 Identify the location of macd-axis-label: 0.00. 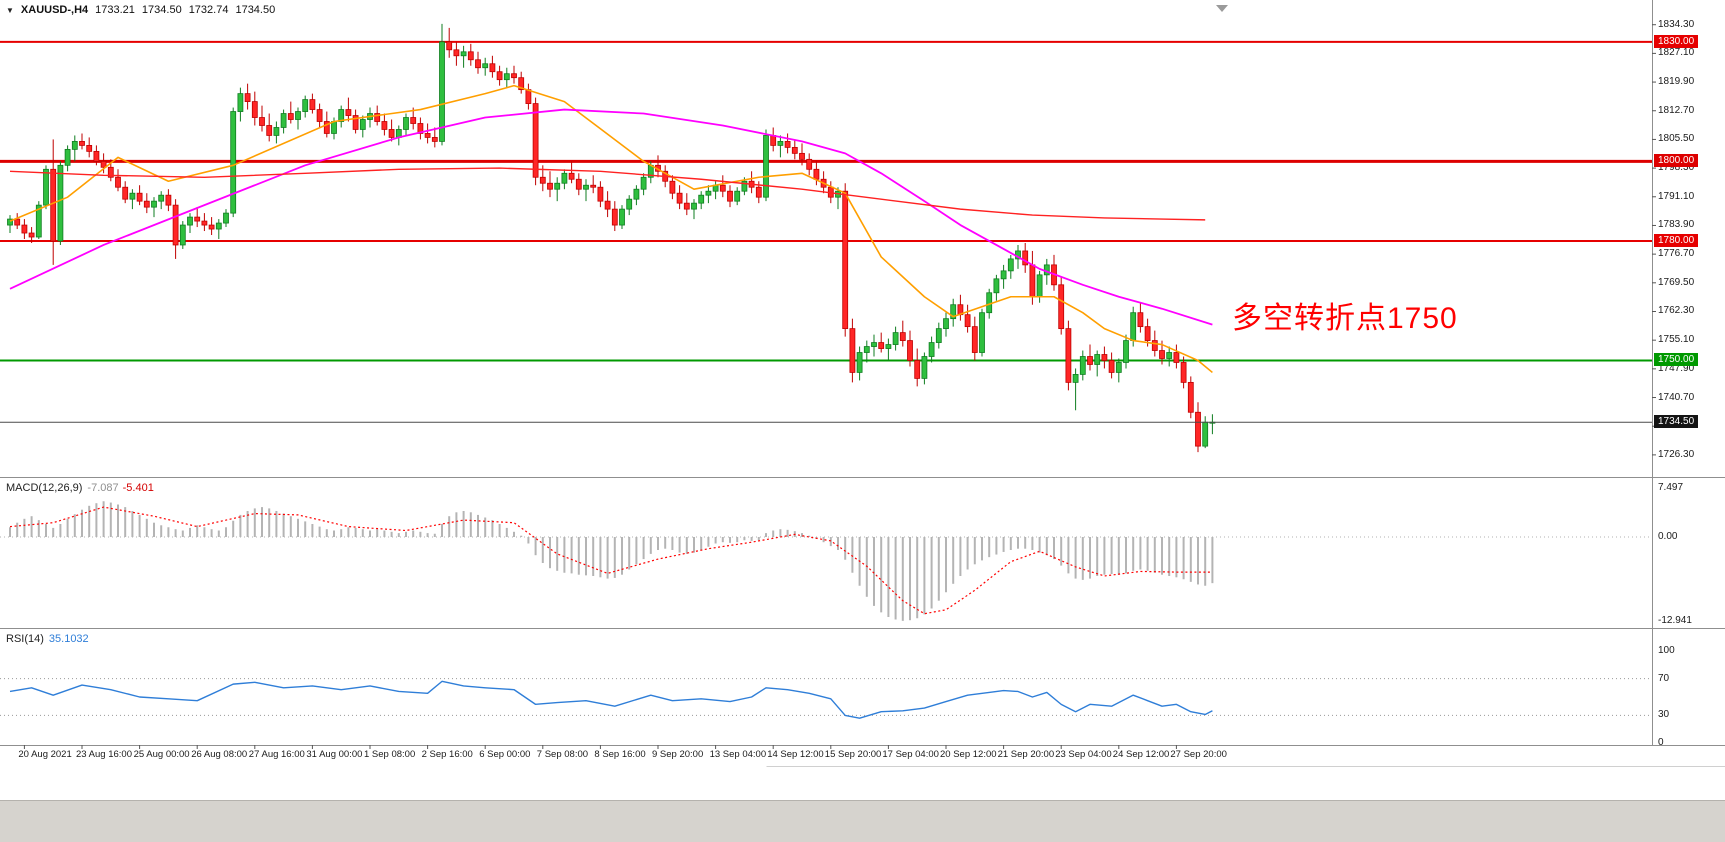
(1668, 536).